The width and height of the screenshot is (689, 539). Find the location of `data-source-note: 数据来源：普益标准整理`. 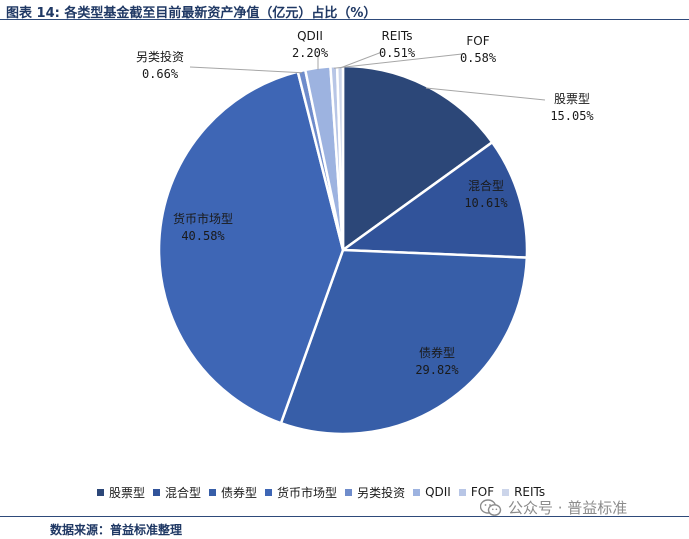

data-source-note: 数据来源：普益标准整理 is located at coordinates (116, 530).